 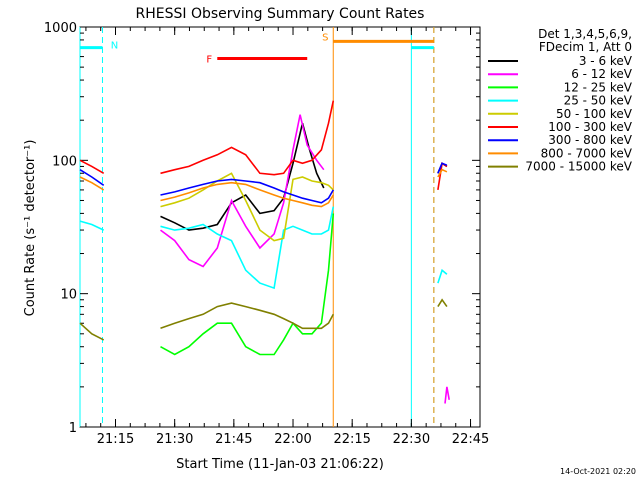 I want to click on legend-entry: 300 - 800 keV, so click(x=590, y=140).